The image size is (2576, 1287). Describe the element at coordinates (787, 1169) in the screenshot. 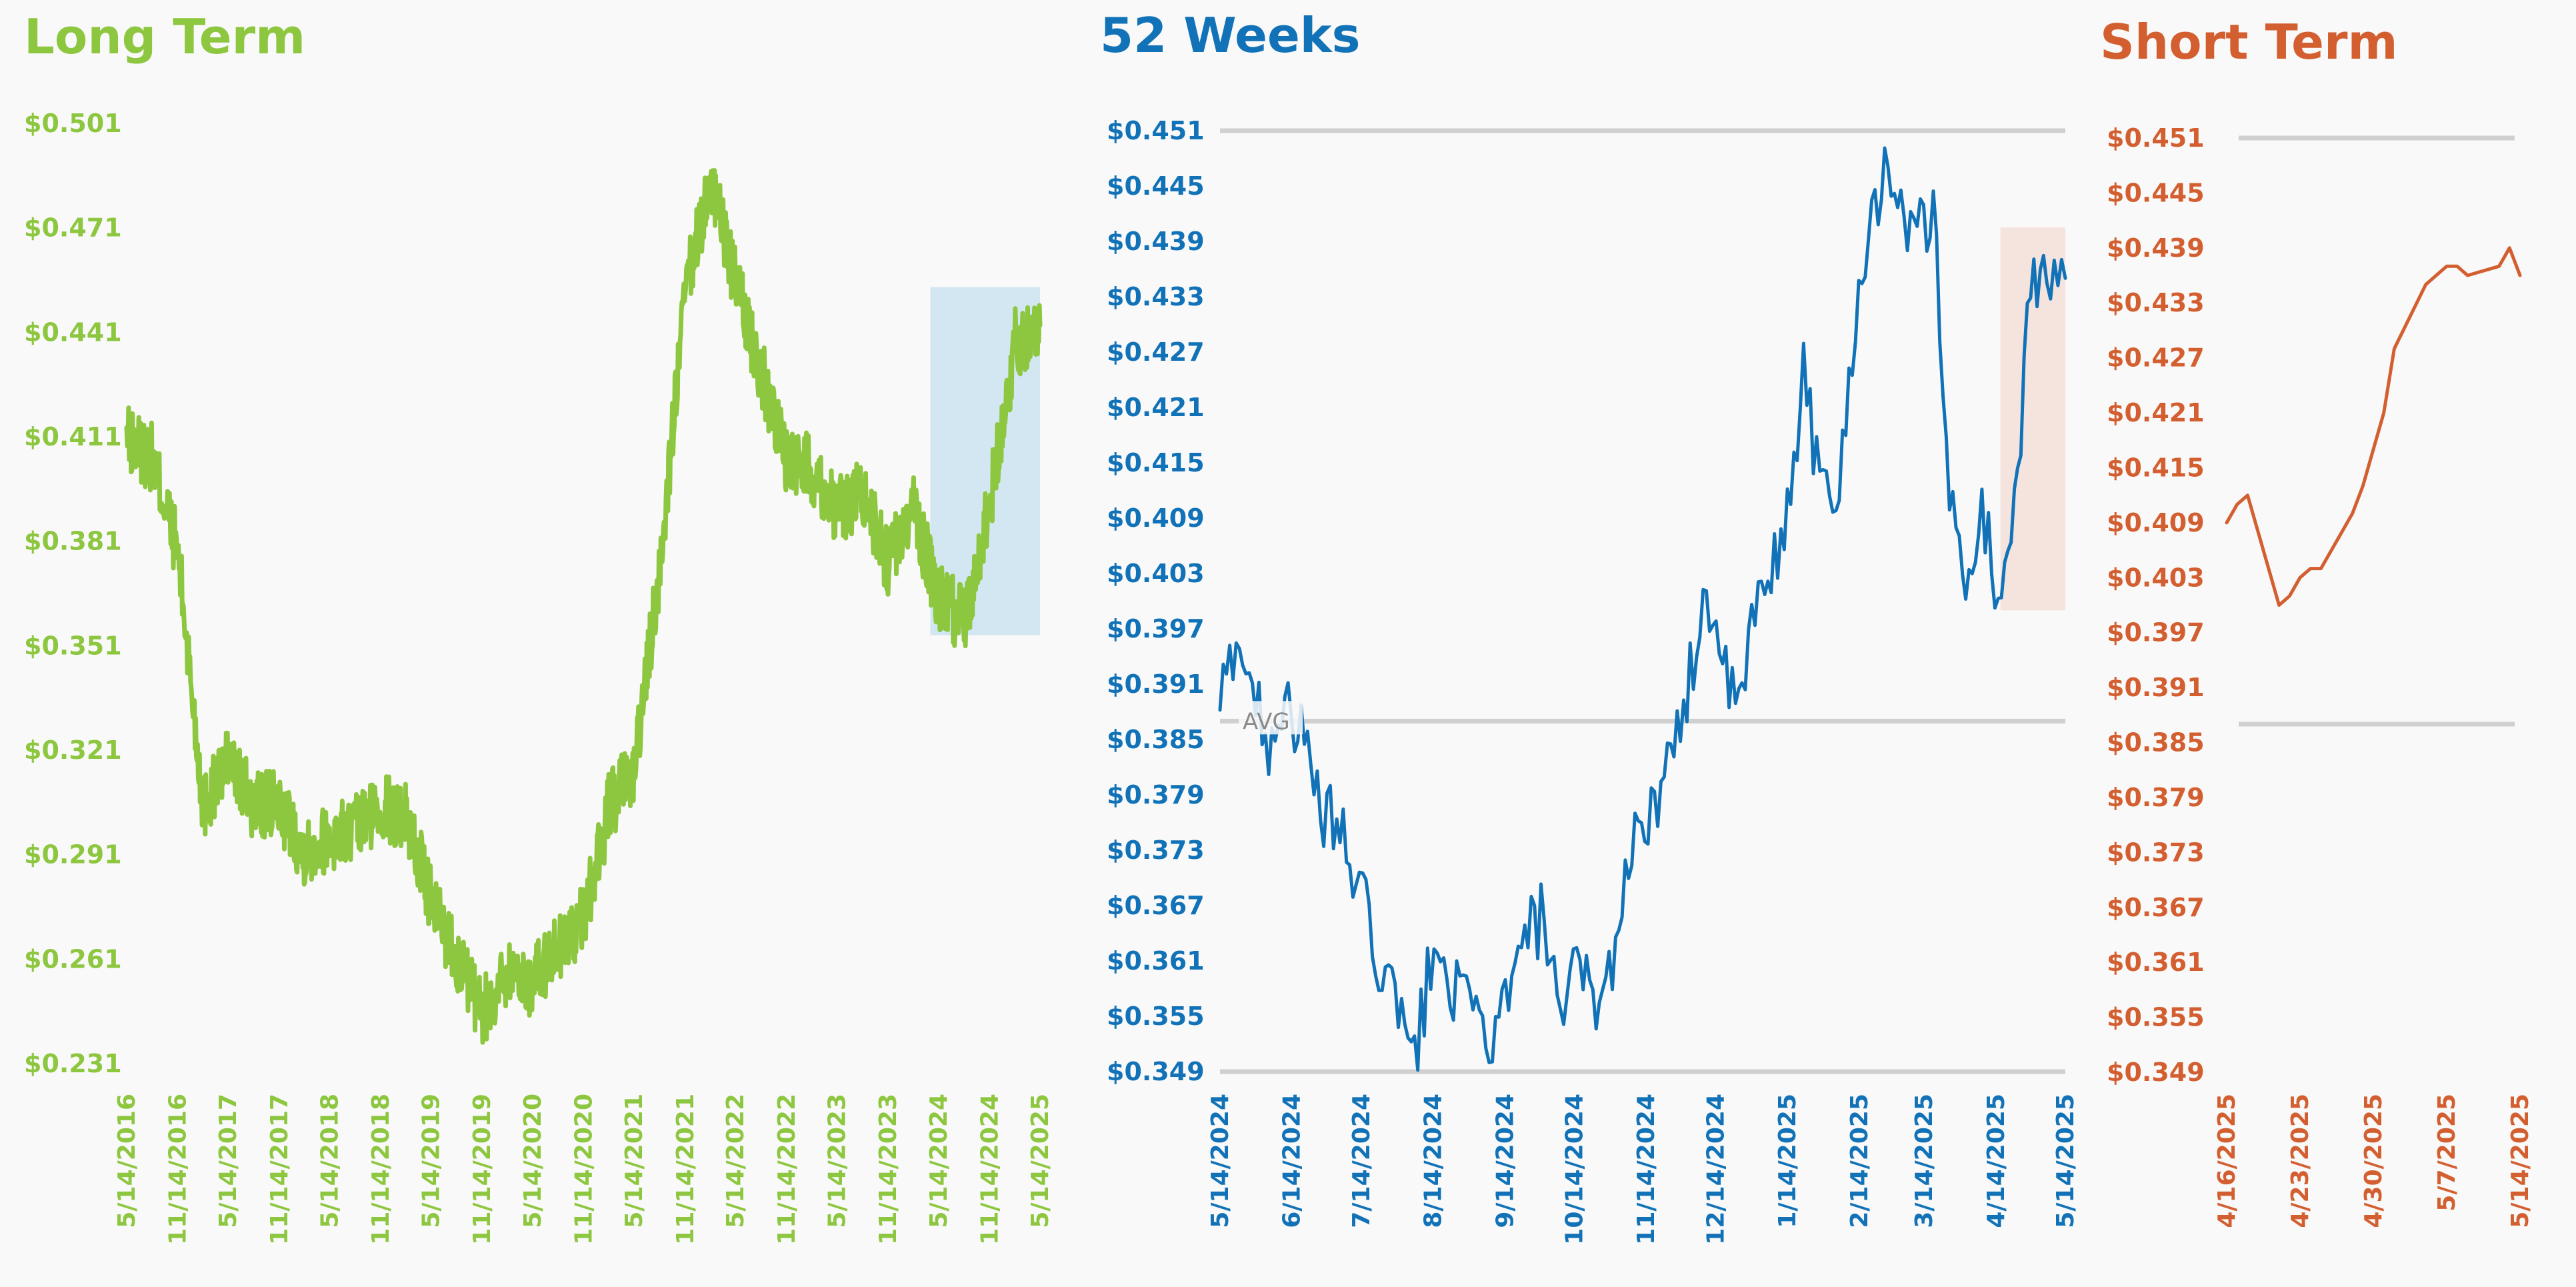

I see `long-x-tick-label: 11/14/2022` at that location.